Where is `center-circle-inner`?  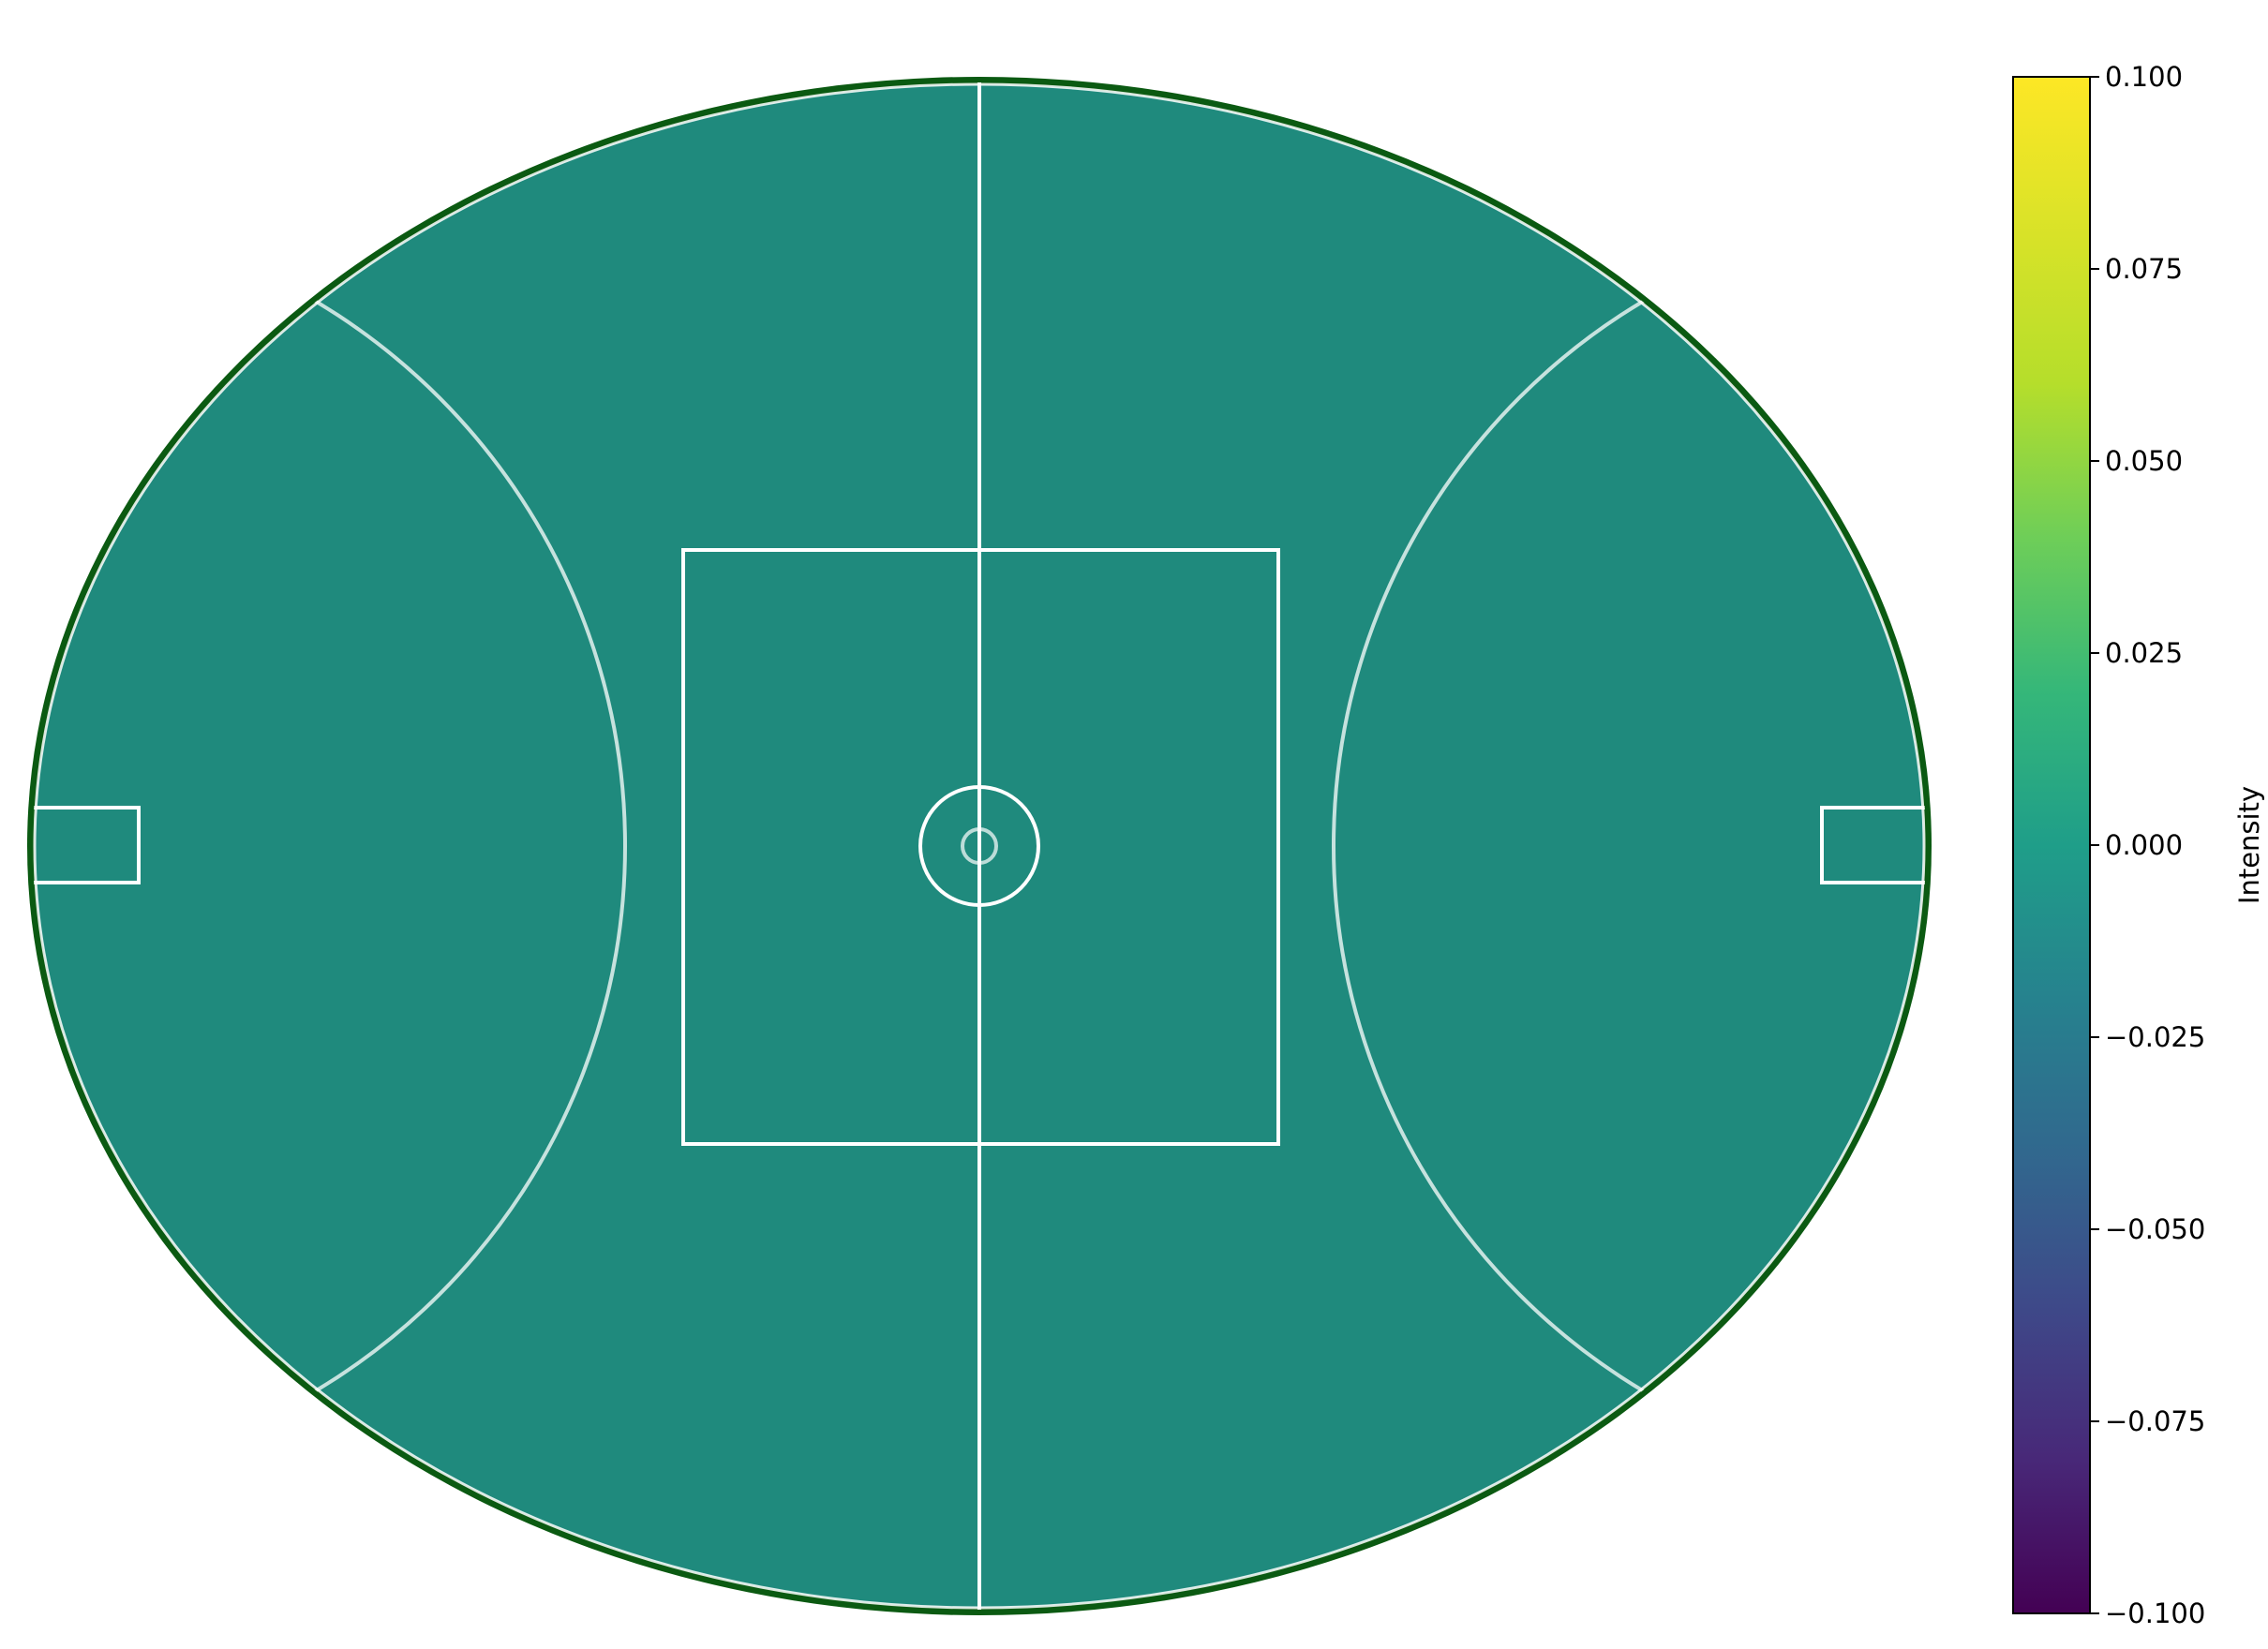
center-circle-inner is located at coordinates (980, 846).